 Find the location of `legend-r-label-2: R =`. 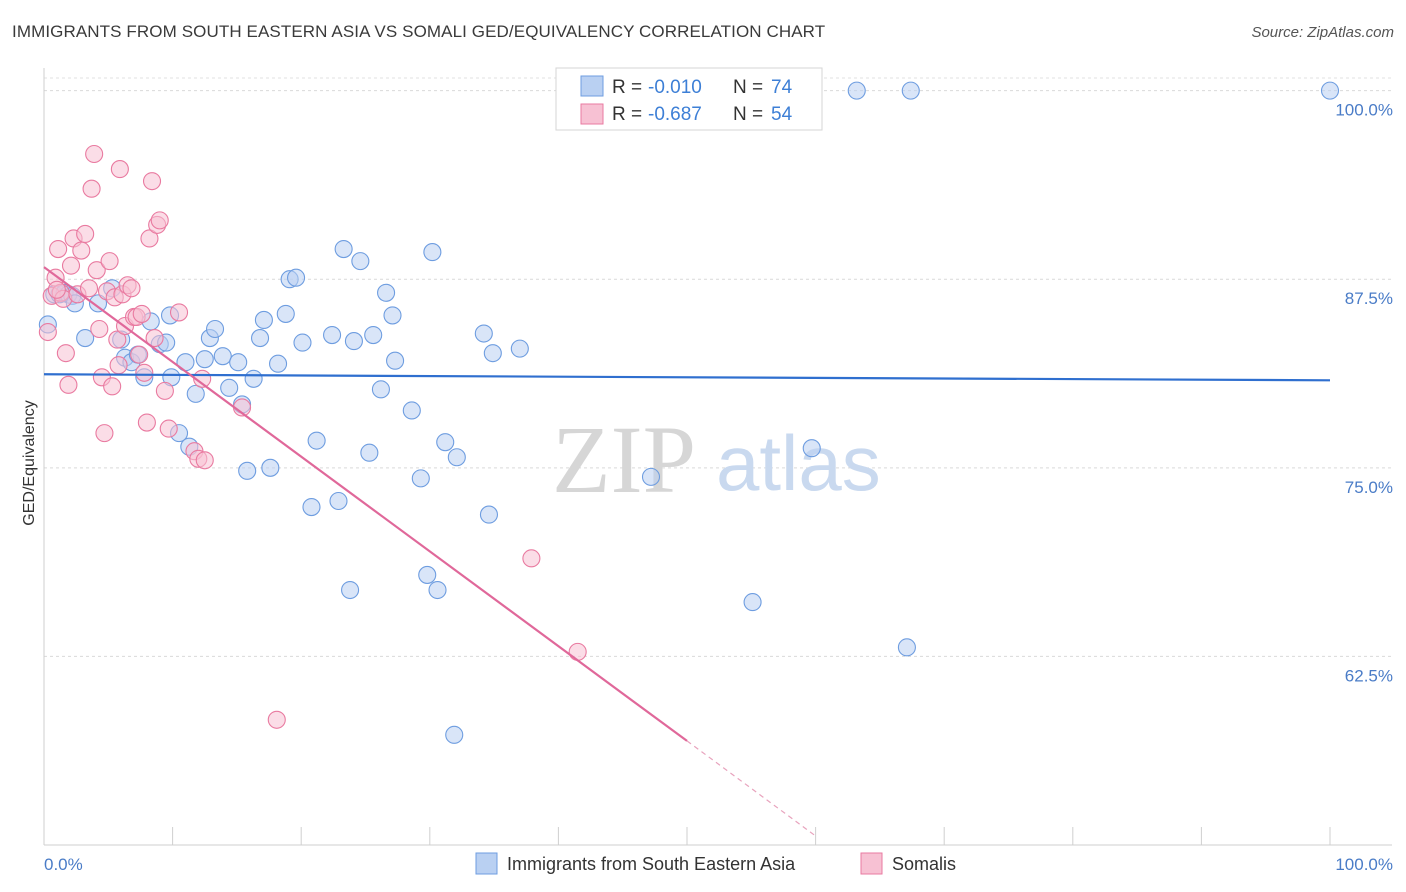

legend-r-label-2: R = is located at coordinates (627, 114).